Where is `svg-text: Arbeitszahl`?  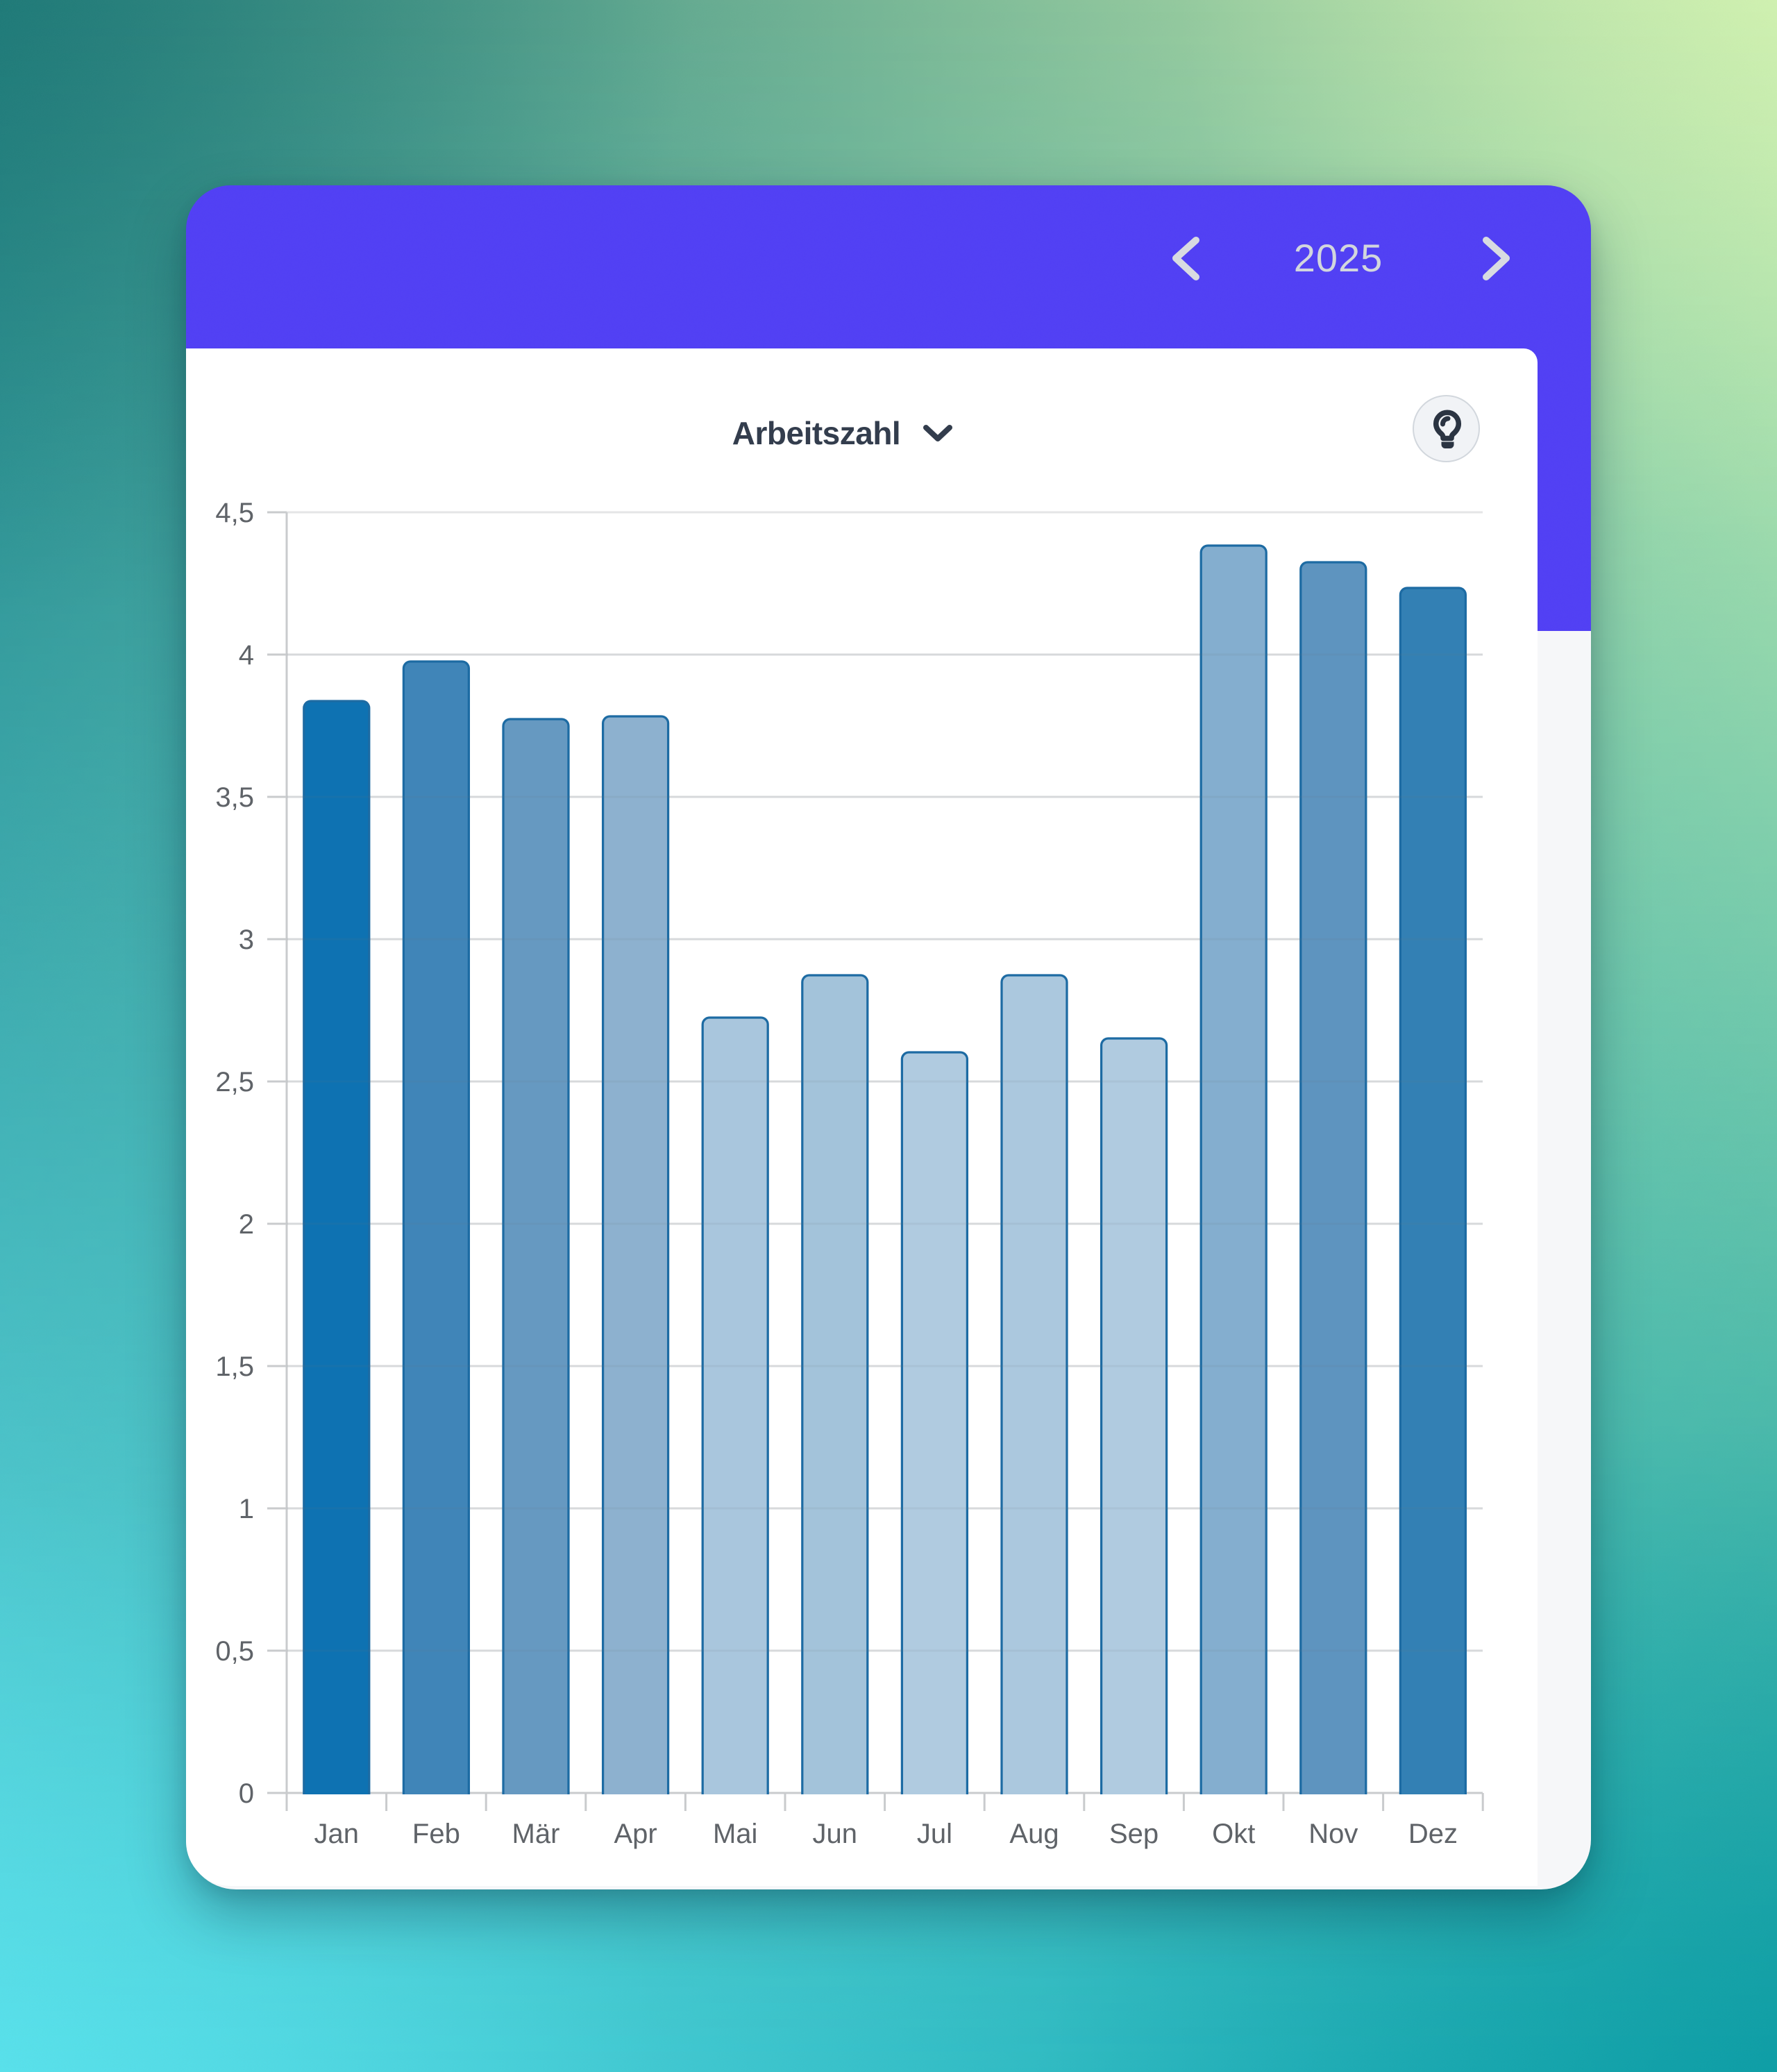
svg-text: Arbeitszahl is located at coordinates (816, 433).